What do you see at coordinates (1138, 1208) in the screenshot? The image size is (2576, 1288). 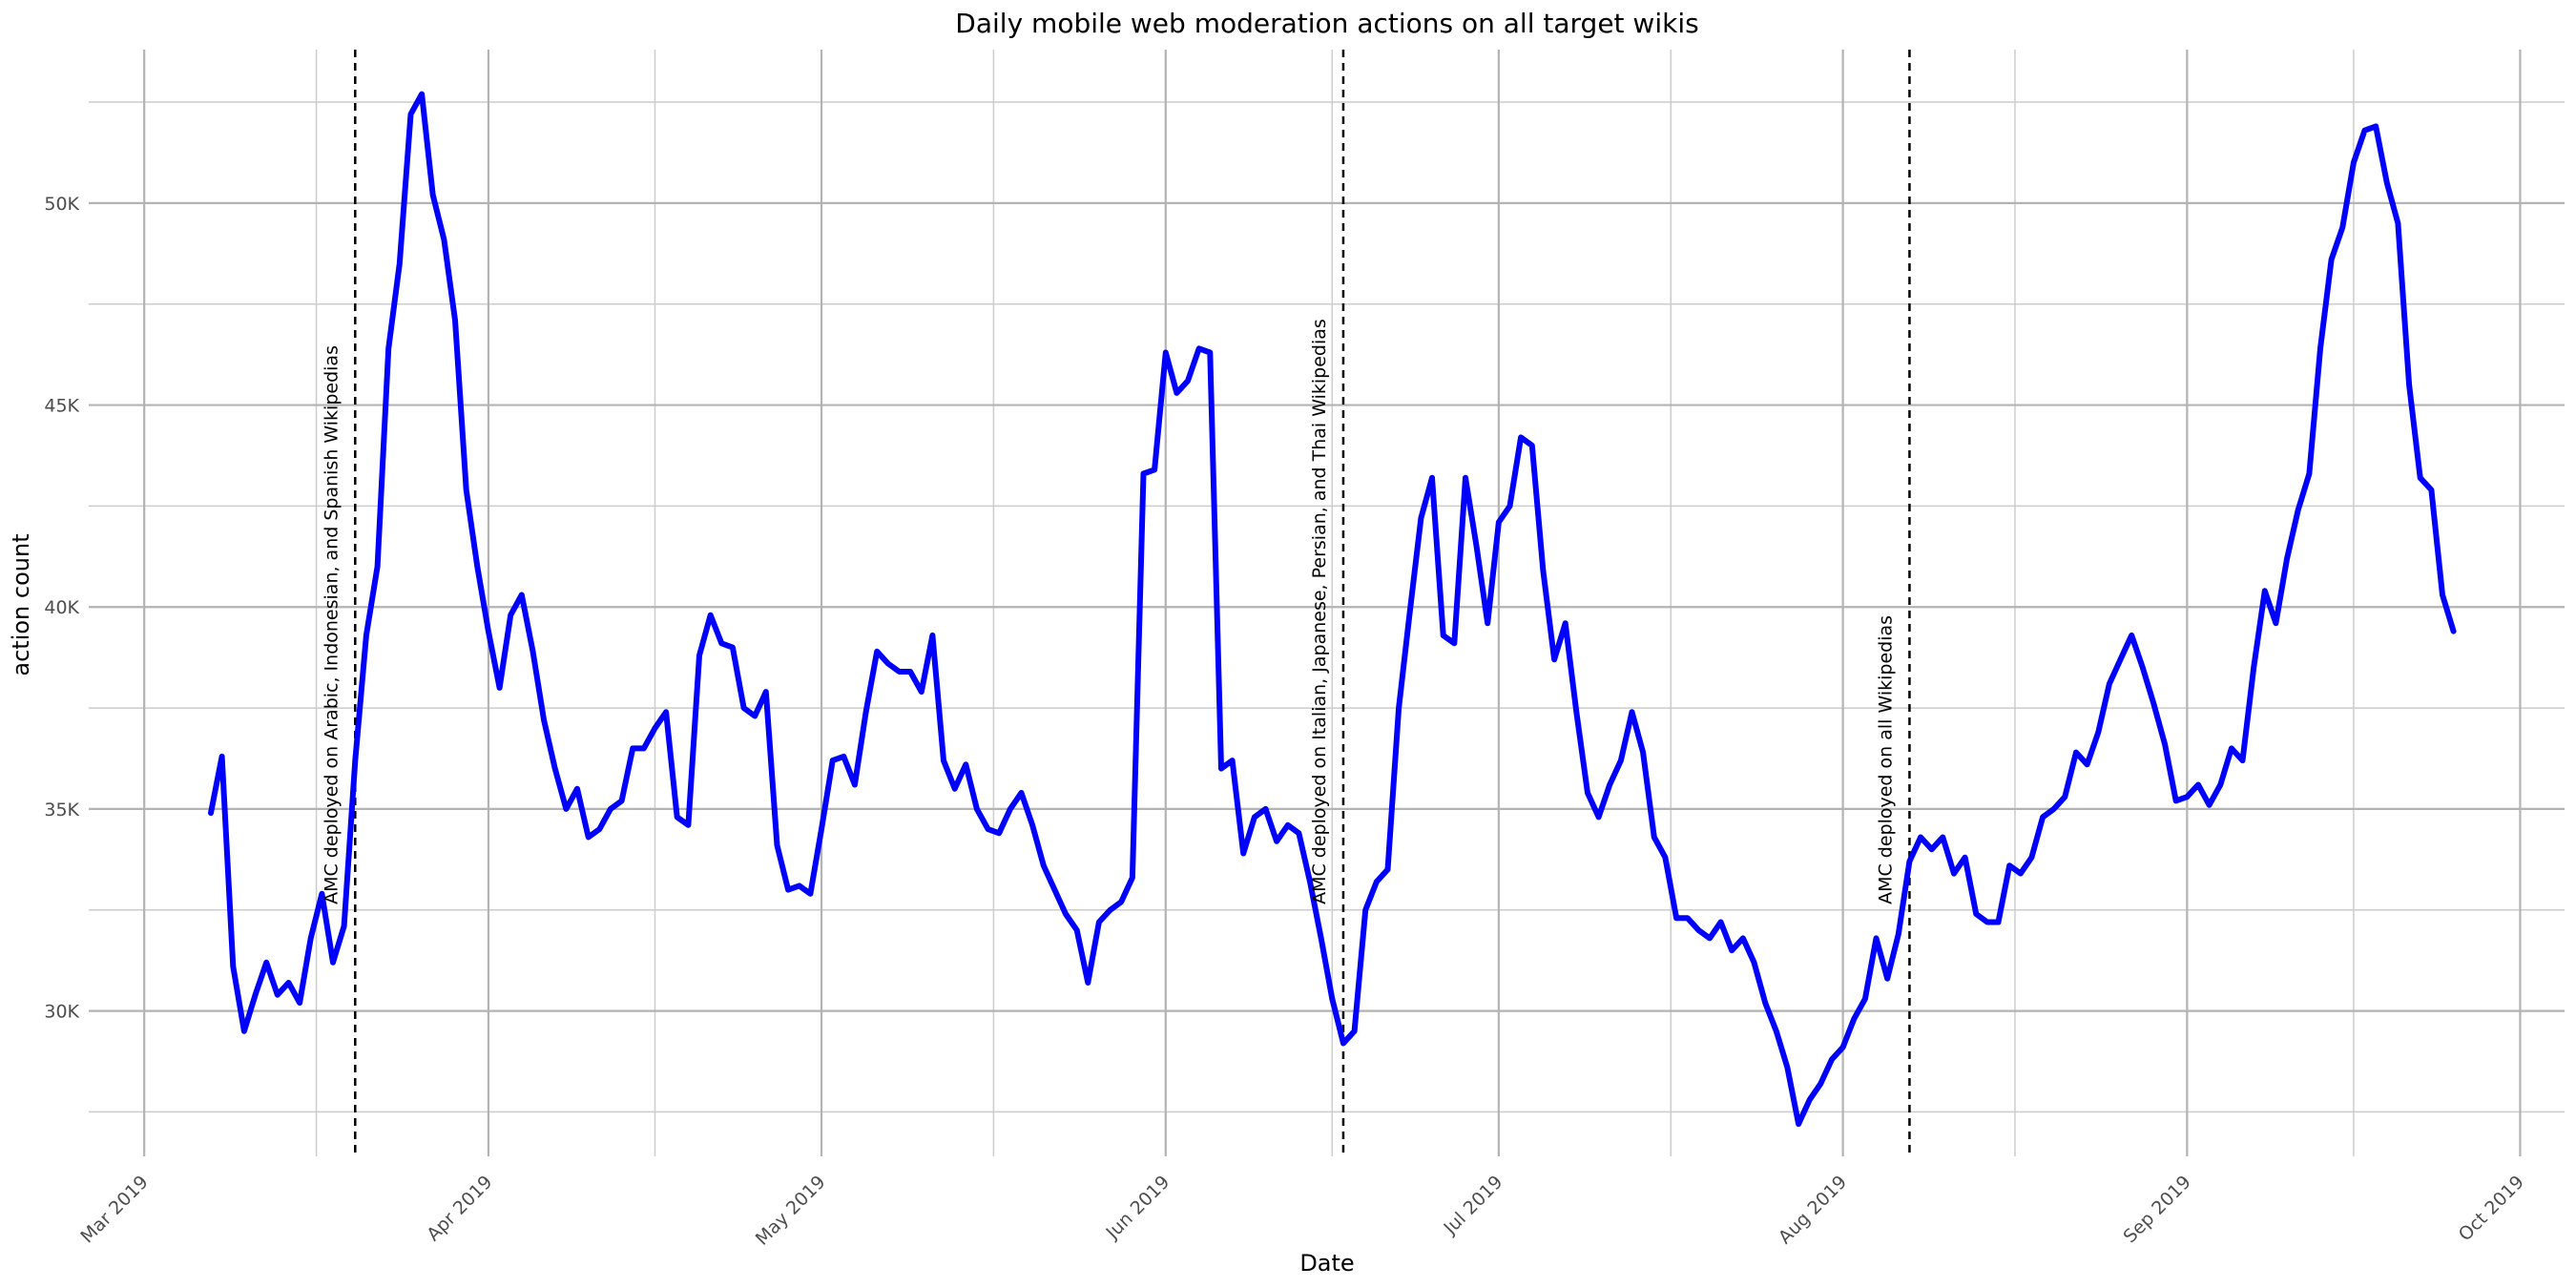 I see `x-tick-label: Jun 2019` at bounding box center [1138, 1208].